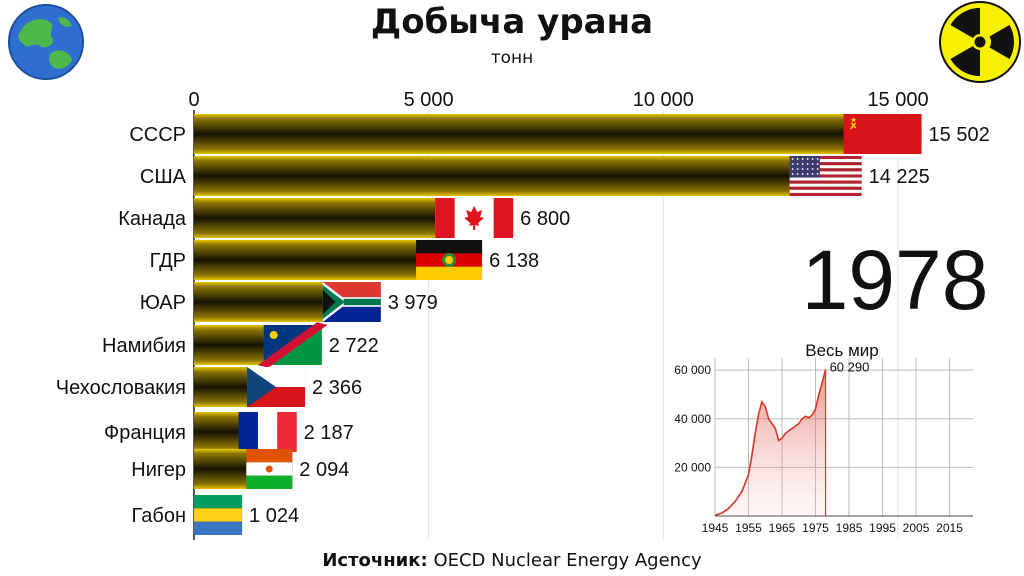 This screenshot has height=576, width=1024. What do you see at coordinates (692, 467) in the screenshot?
I see `y-tick-label: 20 000` at bounding box center [692, 467].